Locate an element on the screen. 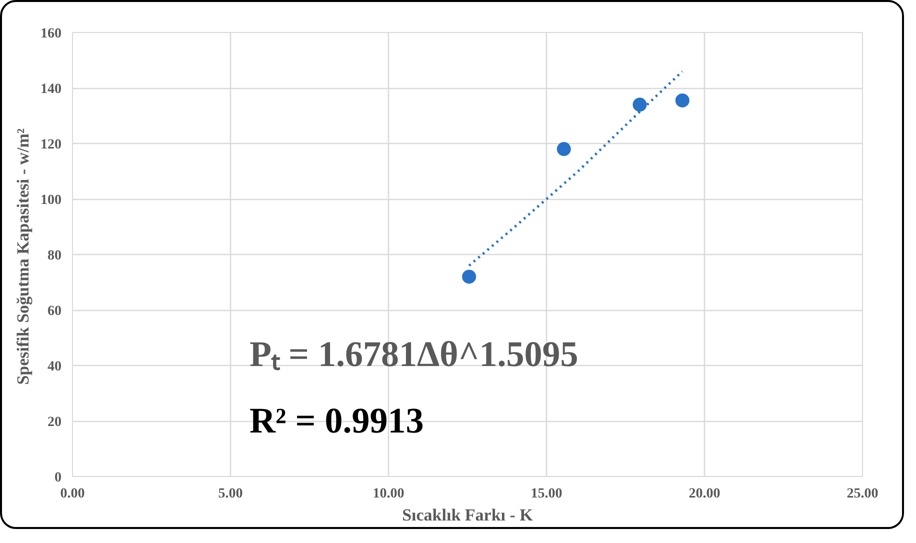 This screenshot has width=916, height=543. y-axis-title: Spesifik Soğutma Kapasitesi - w/m² is located at coordinates (23, 256).